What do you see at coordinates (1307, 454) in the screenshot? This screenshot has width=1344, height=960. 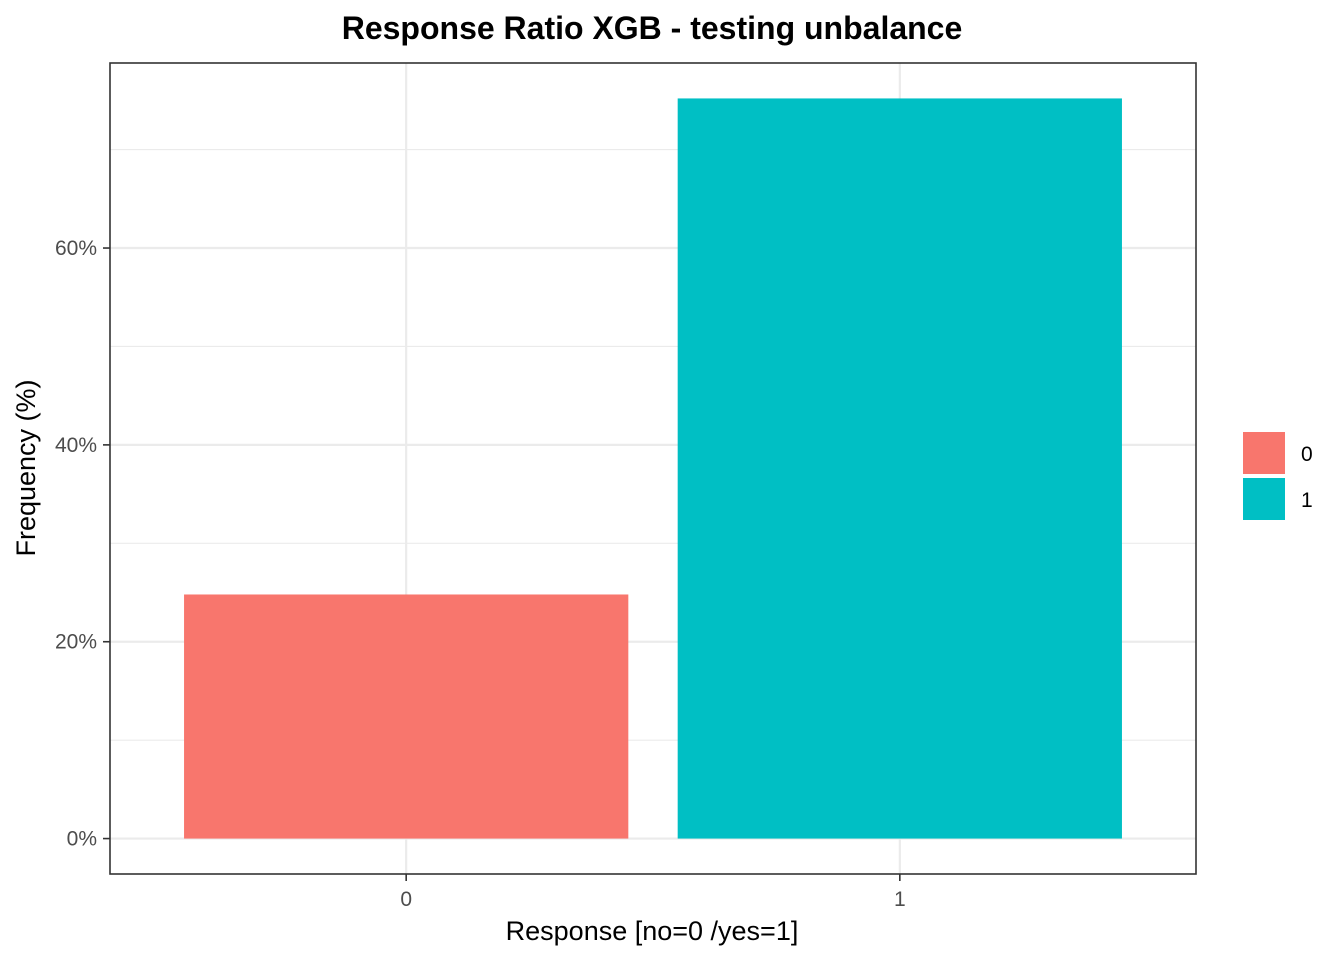 I see `legend-label-0: 0` at bounding box center [1307, 454].